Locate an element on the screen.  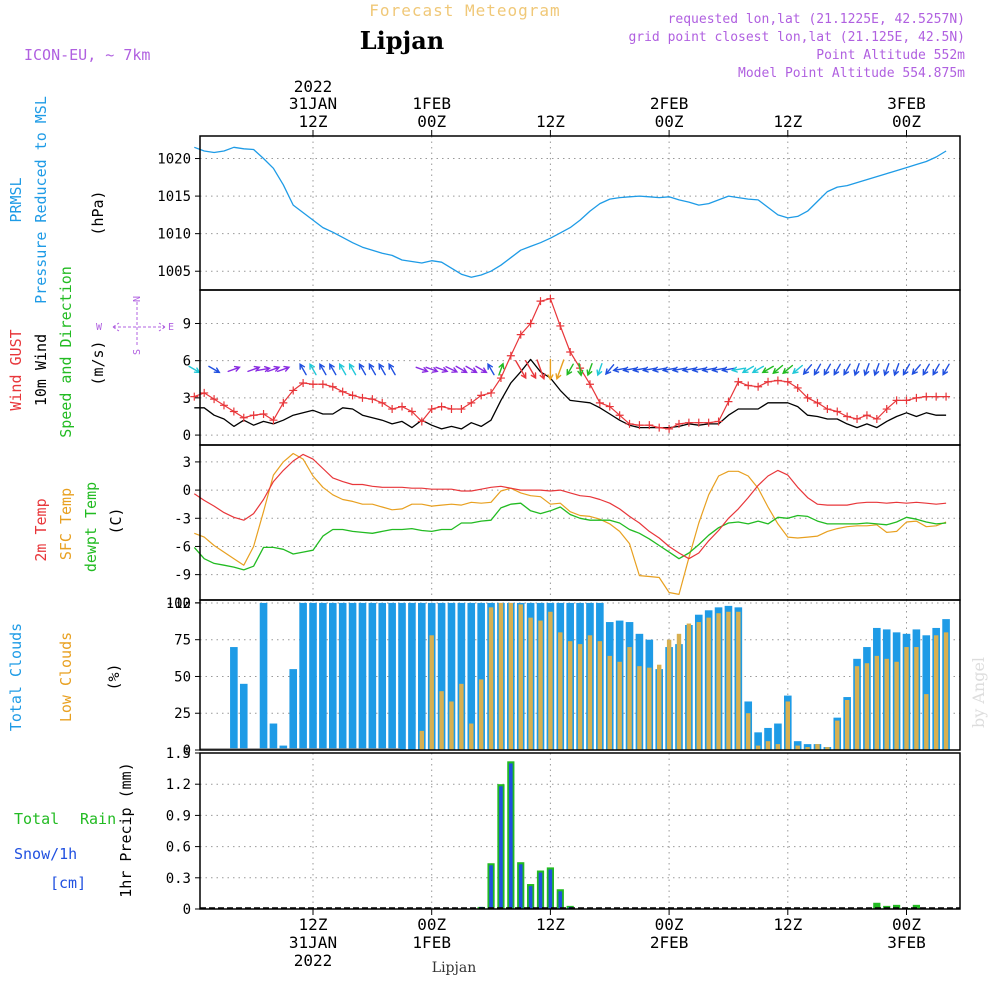
precip-total-label: Total is located at coordinates (36, 819).